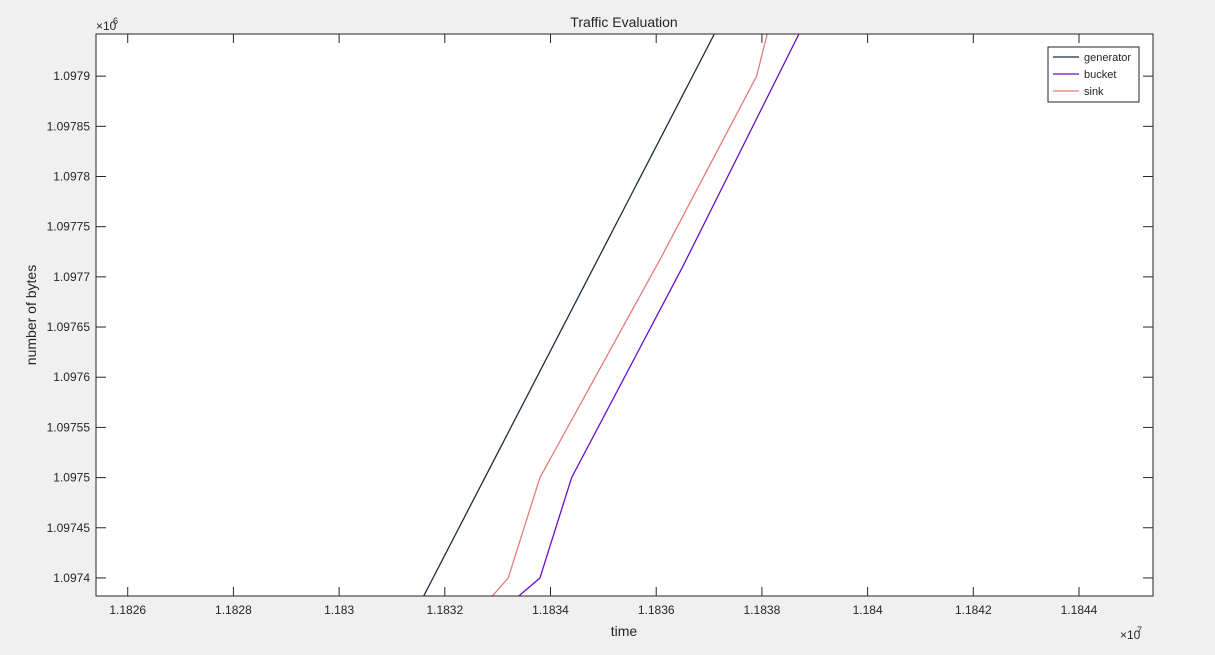 The image size is (1215, 655). Describe the element at coordinates (71, 478) in the screenshot. I see `y-tick-label: 1.0975` at that location.